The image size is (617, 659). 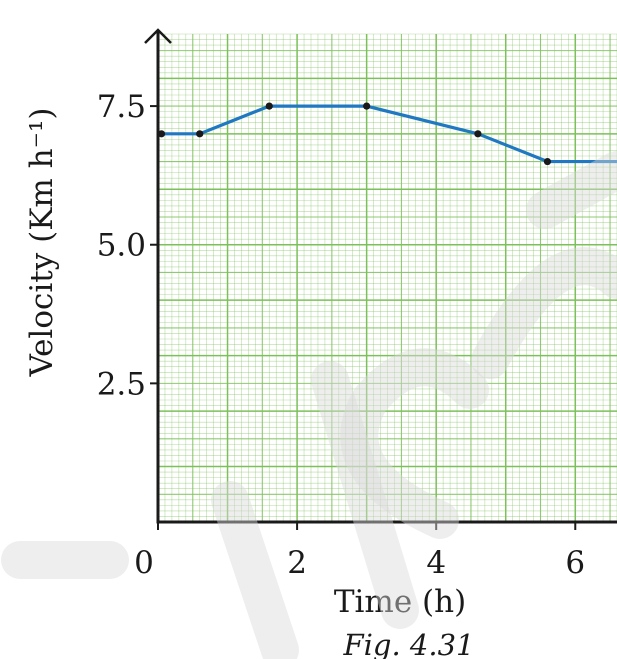 What do you see at coordinates (144, 563) in the screenshot?
I see `x-tick-label: 0` at bounding box center [144, 563].